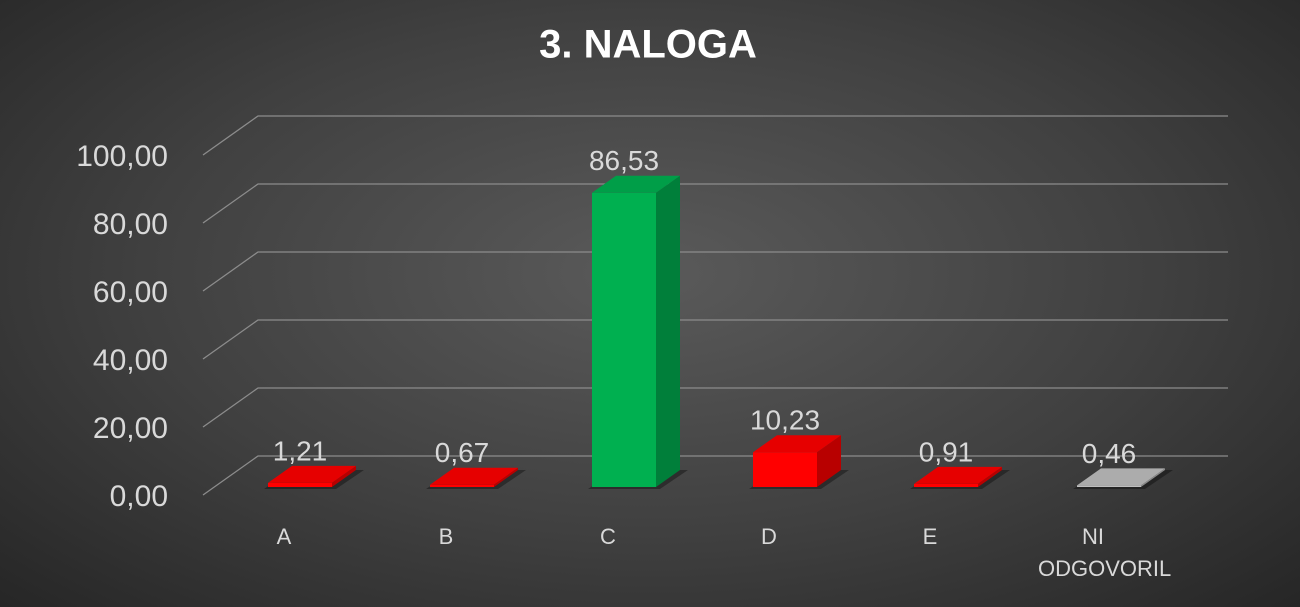 The image size is (1300, 607). I want to click on value-label: 0,91, so click(946, 451).